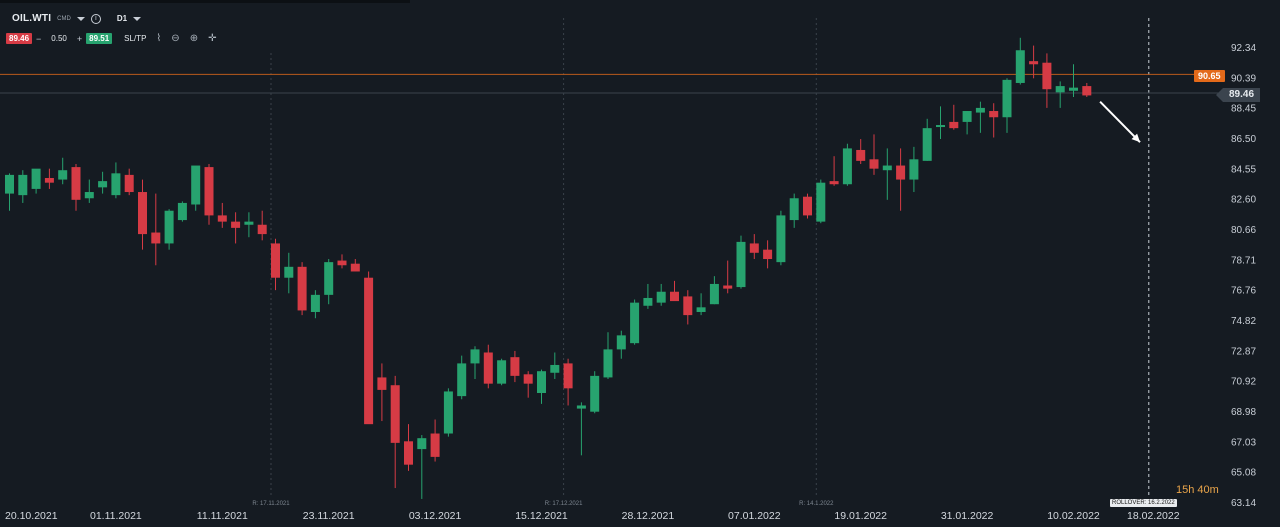  Describe the element at coordinates (1243, 139) in the screenshot. I see `y-tick-label-3: 86.50` at that location.